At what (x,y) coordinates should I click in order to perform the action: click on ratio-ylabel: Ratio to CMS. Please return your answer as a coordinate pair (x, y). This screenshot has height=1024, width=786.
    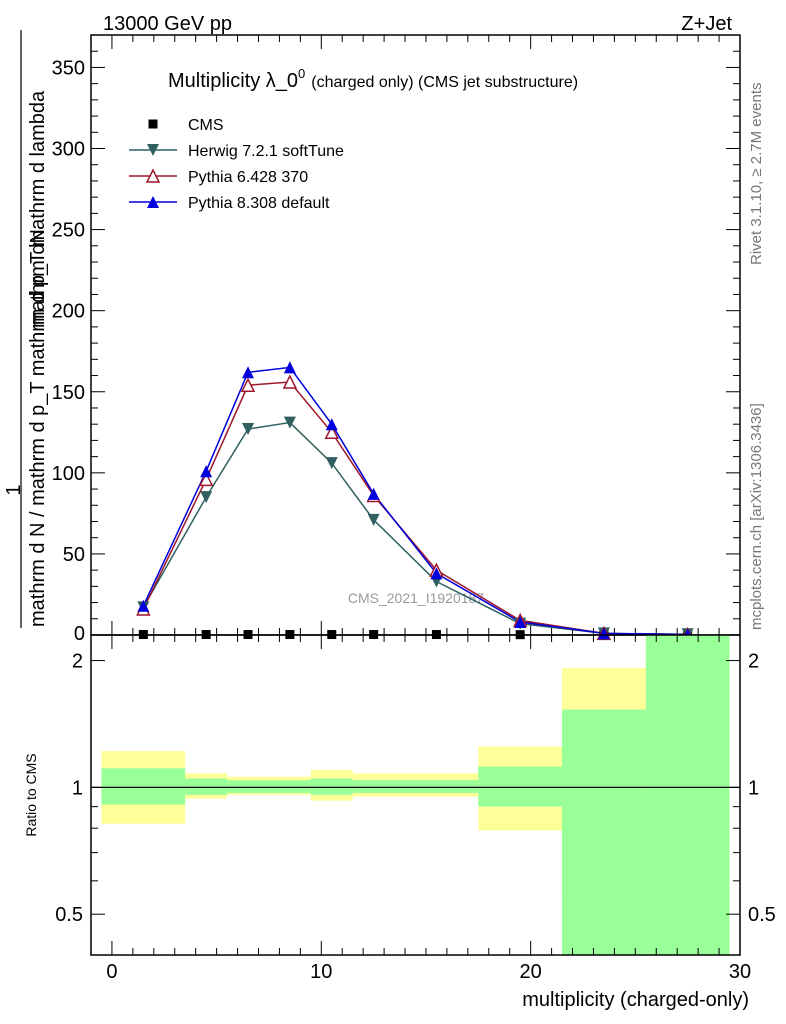
    Looking at the image, I should click on (31, 794).